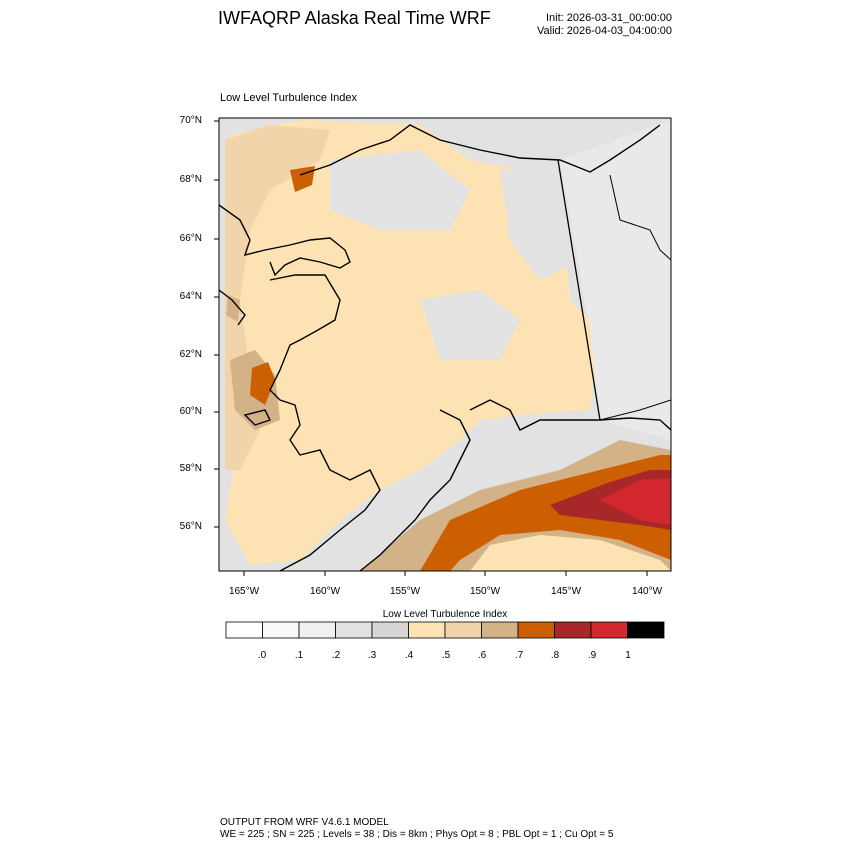  What do you see at coordinates (609, 18) in the screenshot?
I see `init-time: Init: 2026-03-31_00:00:00` at bounding box center [609, 18].